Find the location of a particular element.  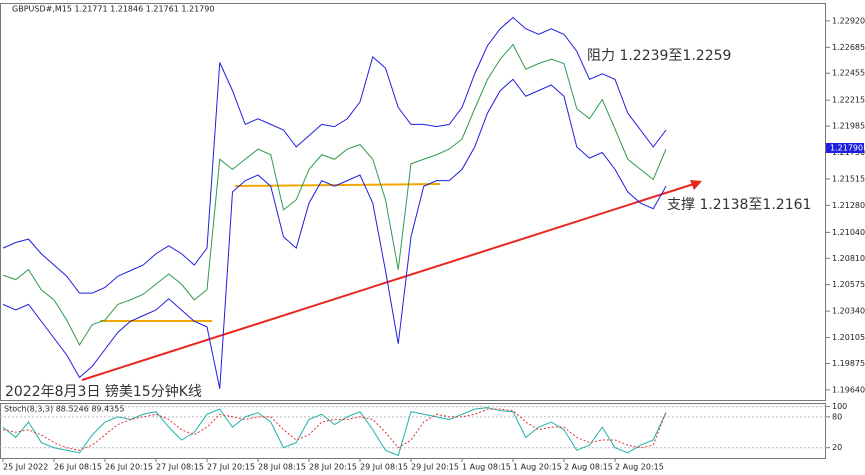

y-tick-label: 1.19640 is located at coordinates (848, 389).